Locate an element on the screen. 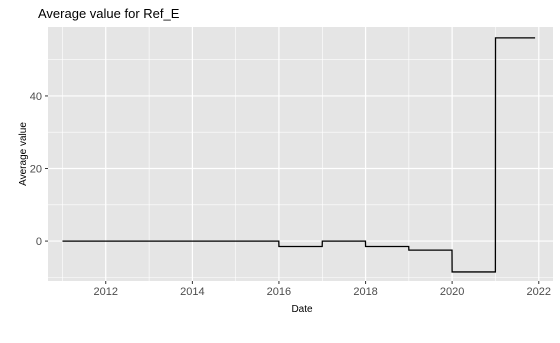 This screenshot has width=560, height=343. y-tick-label: 40 is located at coordinates (36, 97).